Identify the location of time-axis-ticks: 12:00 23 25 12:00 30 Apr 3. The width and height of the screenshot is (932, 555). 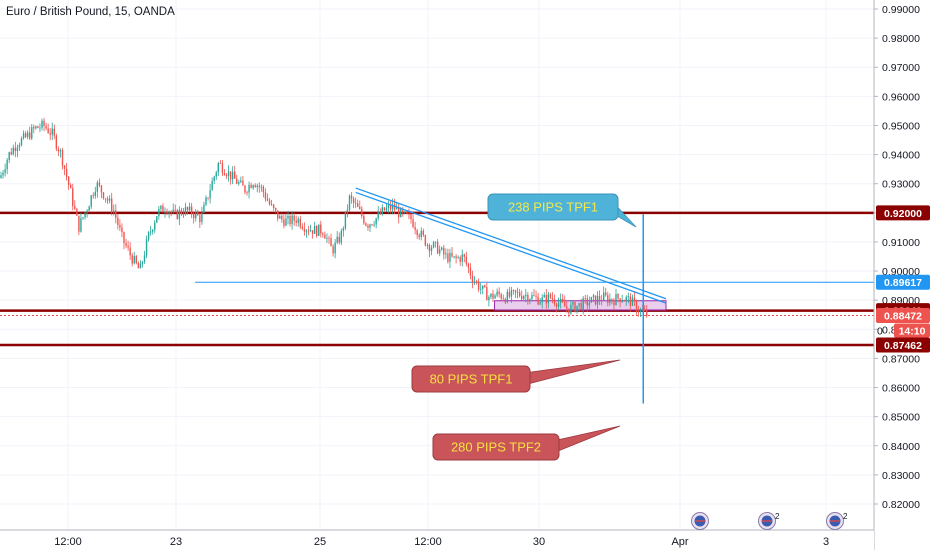
(441, 542).